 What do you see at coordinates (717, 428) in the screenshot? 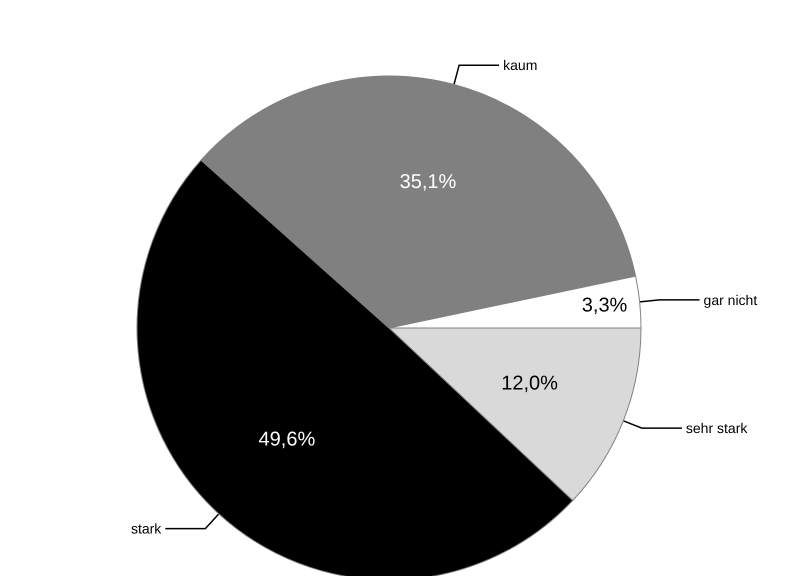
I see `slice-label: sehr stark` at bounding box center [717, 428].